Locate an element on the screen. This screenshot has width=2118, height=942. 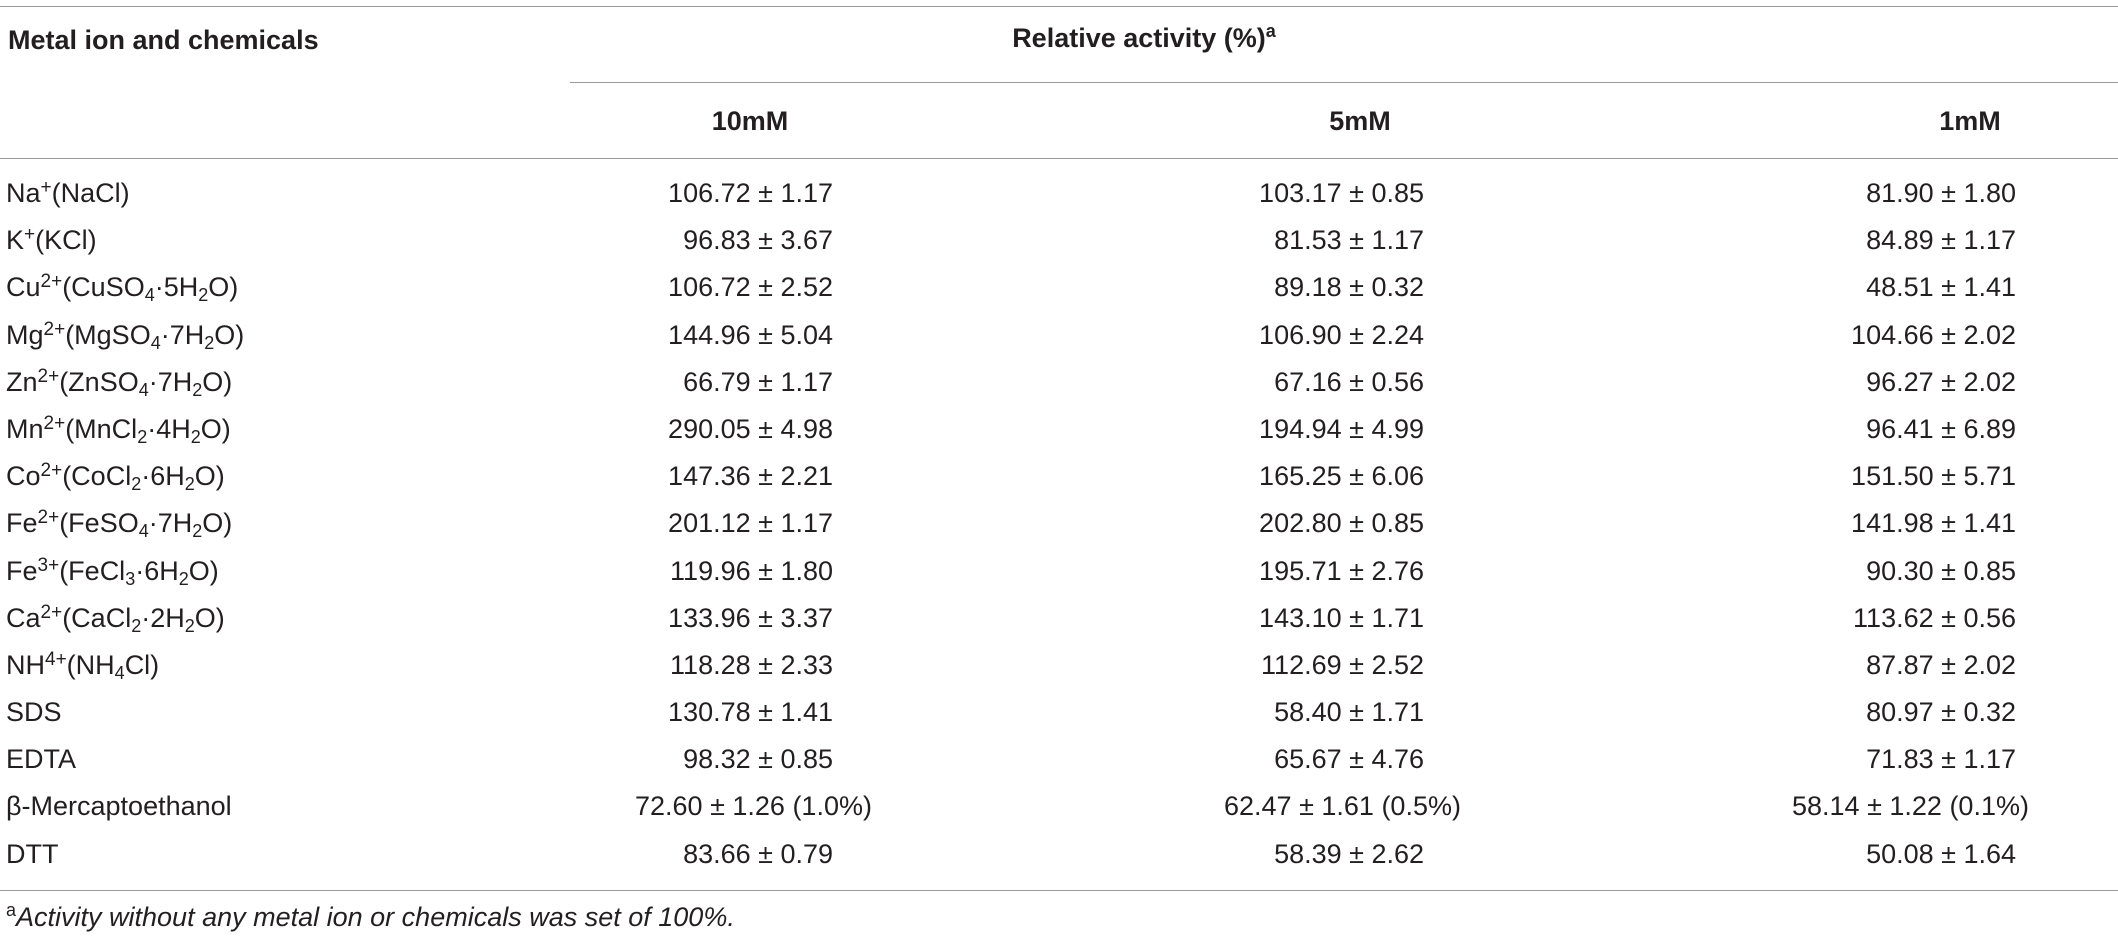
ion-charge: 3+ is located at coordinates (48, 565).